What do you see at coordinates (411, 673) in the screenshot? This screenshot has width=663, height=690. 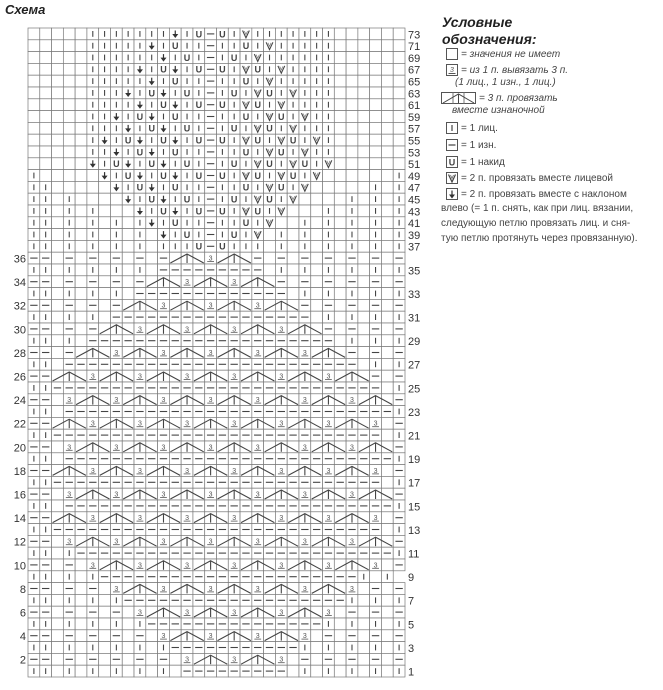 I see `row-number-label: 1` at bounding box center [411, 673].